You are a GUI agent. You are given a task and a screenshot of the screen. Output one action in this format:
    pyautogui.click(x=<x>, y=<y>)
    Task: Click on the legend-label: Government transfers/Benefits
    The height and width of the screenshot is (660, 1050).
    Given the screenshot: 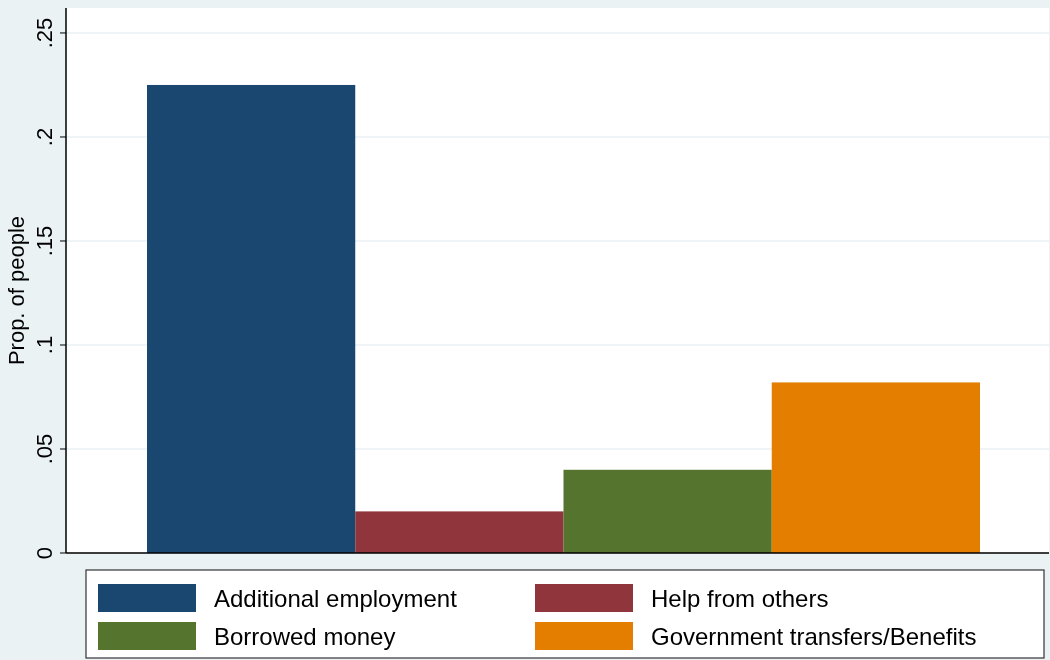 What is the action you would take?
    pyautogui.click(x=814, y=636)
    